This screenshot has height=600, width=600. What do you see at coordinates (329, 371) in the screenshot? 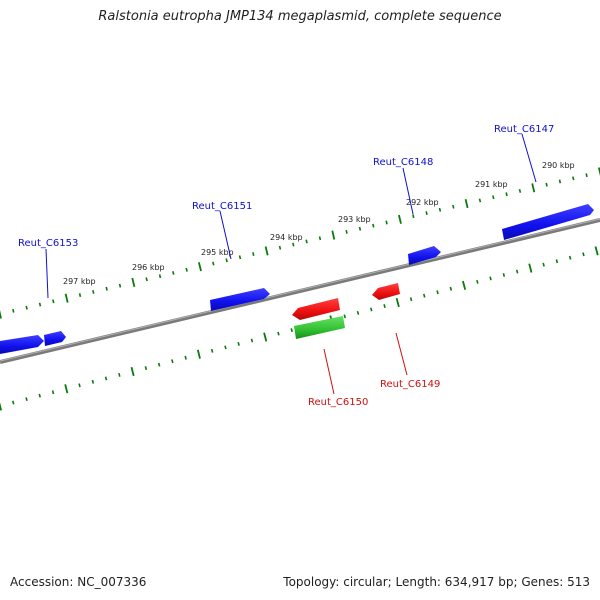
I see `callout-reut-c6150` at bounding box center [329, 371].